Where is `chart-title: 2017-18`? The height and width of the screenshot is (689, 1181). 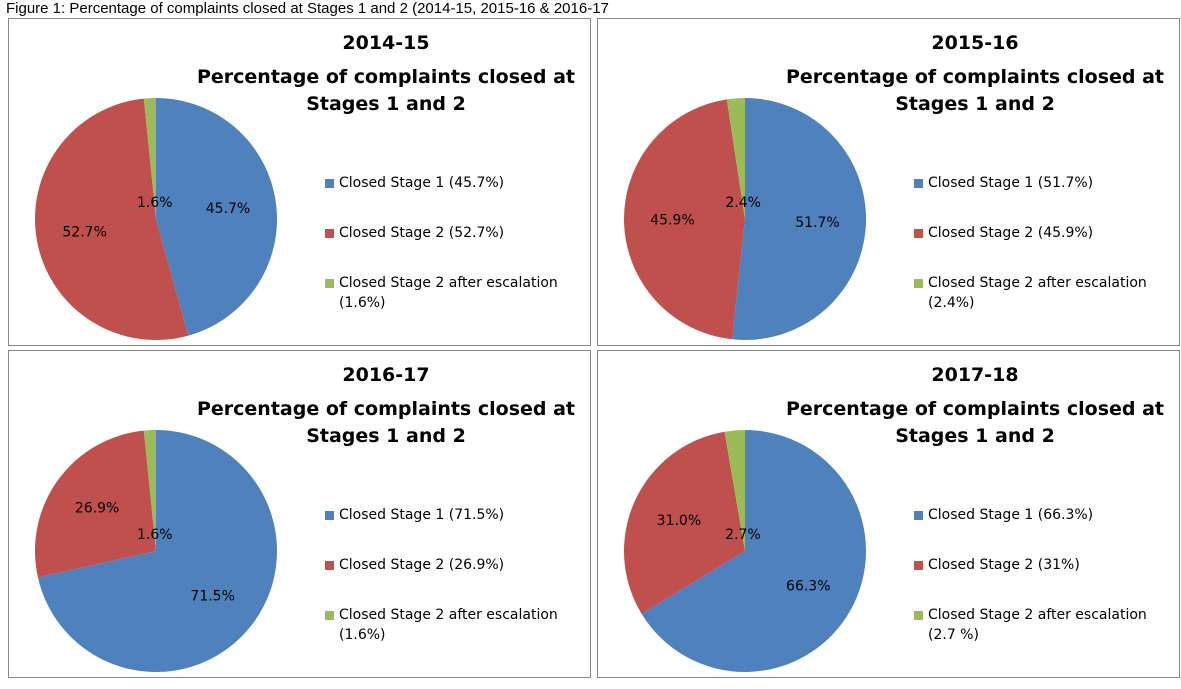
chart-title: 2017-18 is located at coordinates (974, 375).